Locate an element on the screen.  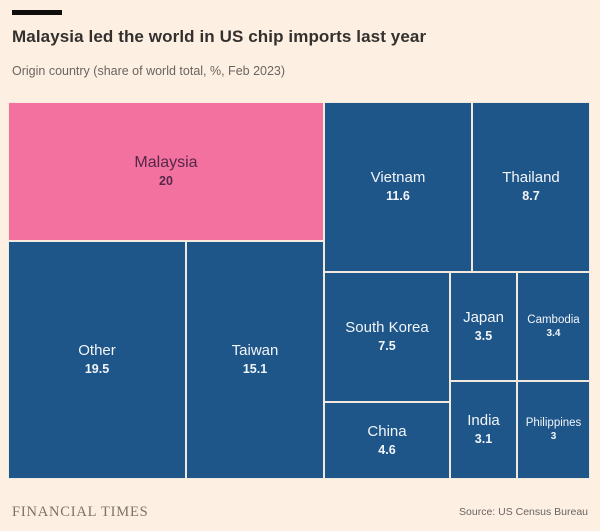
treemap-tile-india: India 3.1 is located at coordinates (483, 430).